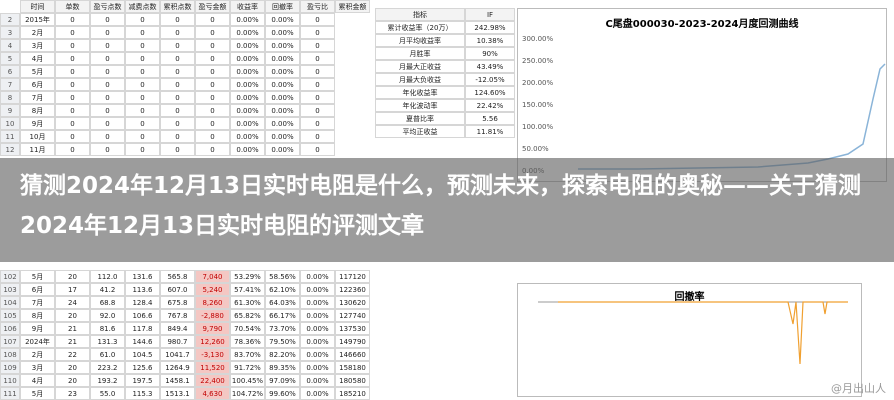 This screenshot has height=400, width=894. What do you see at coordinates (72, 289) in the screenshot?
I see `cell: 17` at bounding box center [72, 289].